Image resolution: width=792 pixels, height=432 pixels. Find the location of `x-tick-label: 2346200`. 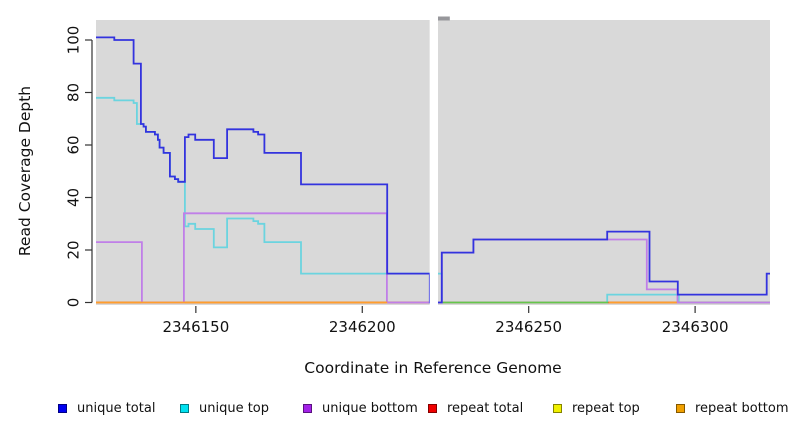

x-tick-label: 2346200 is located at coordinates (362, 327).